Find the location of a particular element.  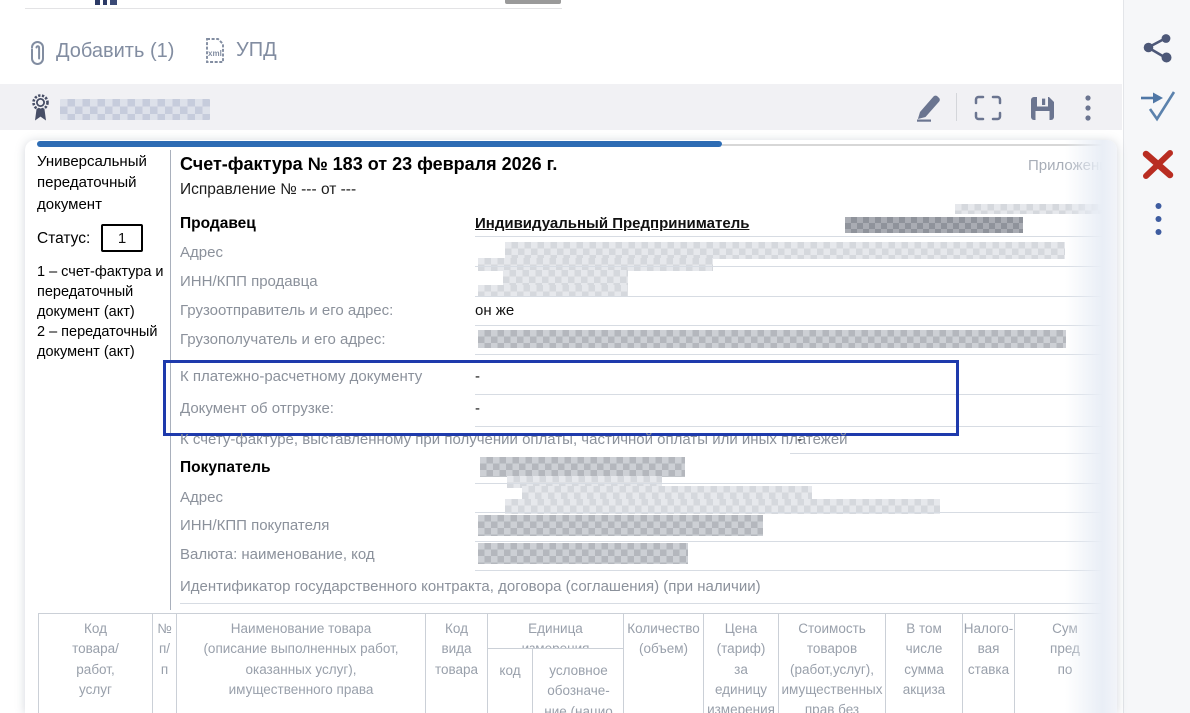

fullscreen-button is located at coordinates (988, 108).